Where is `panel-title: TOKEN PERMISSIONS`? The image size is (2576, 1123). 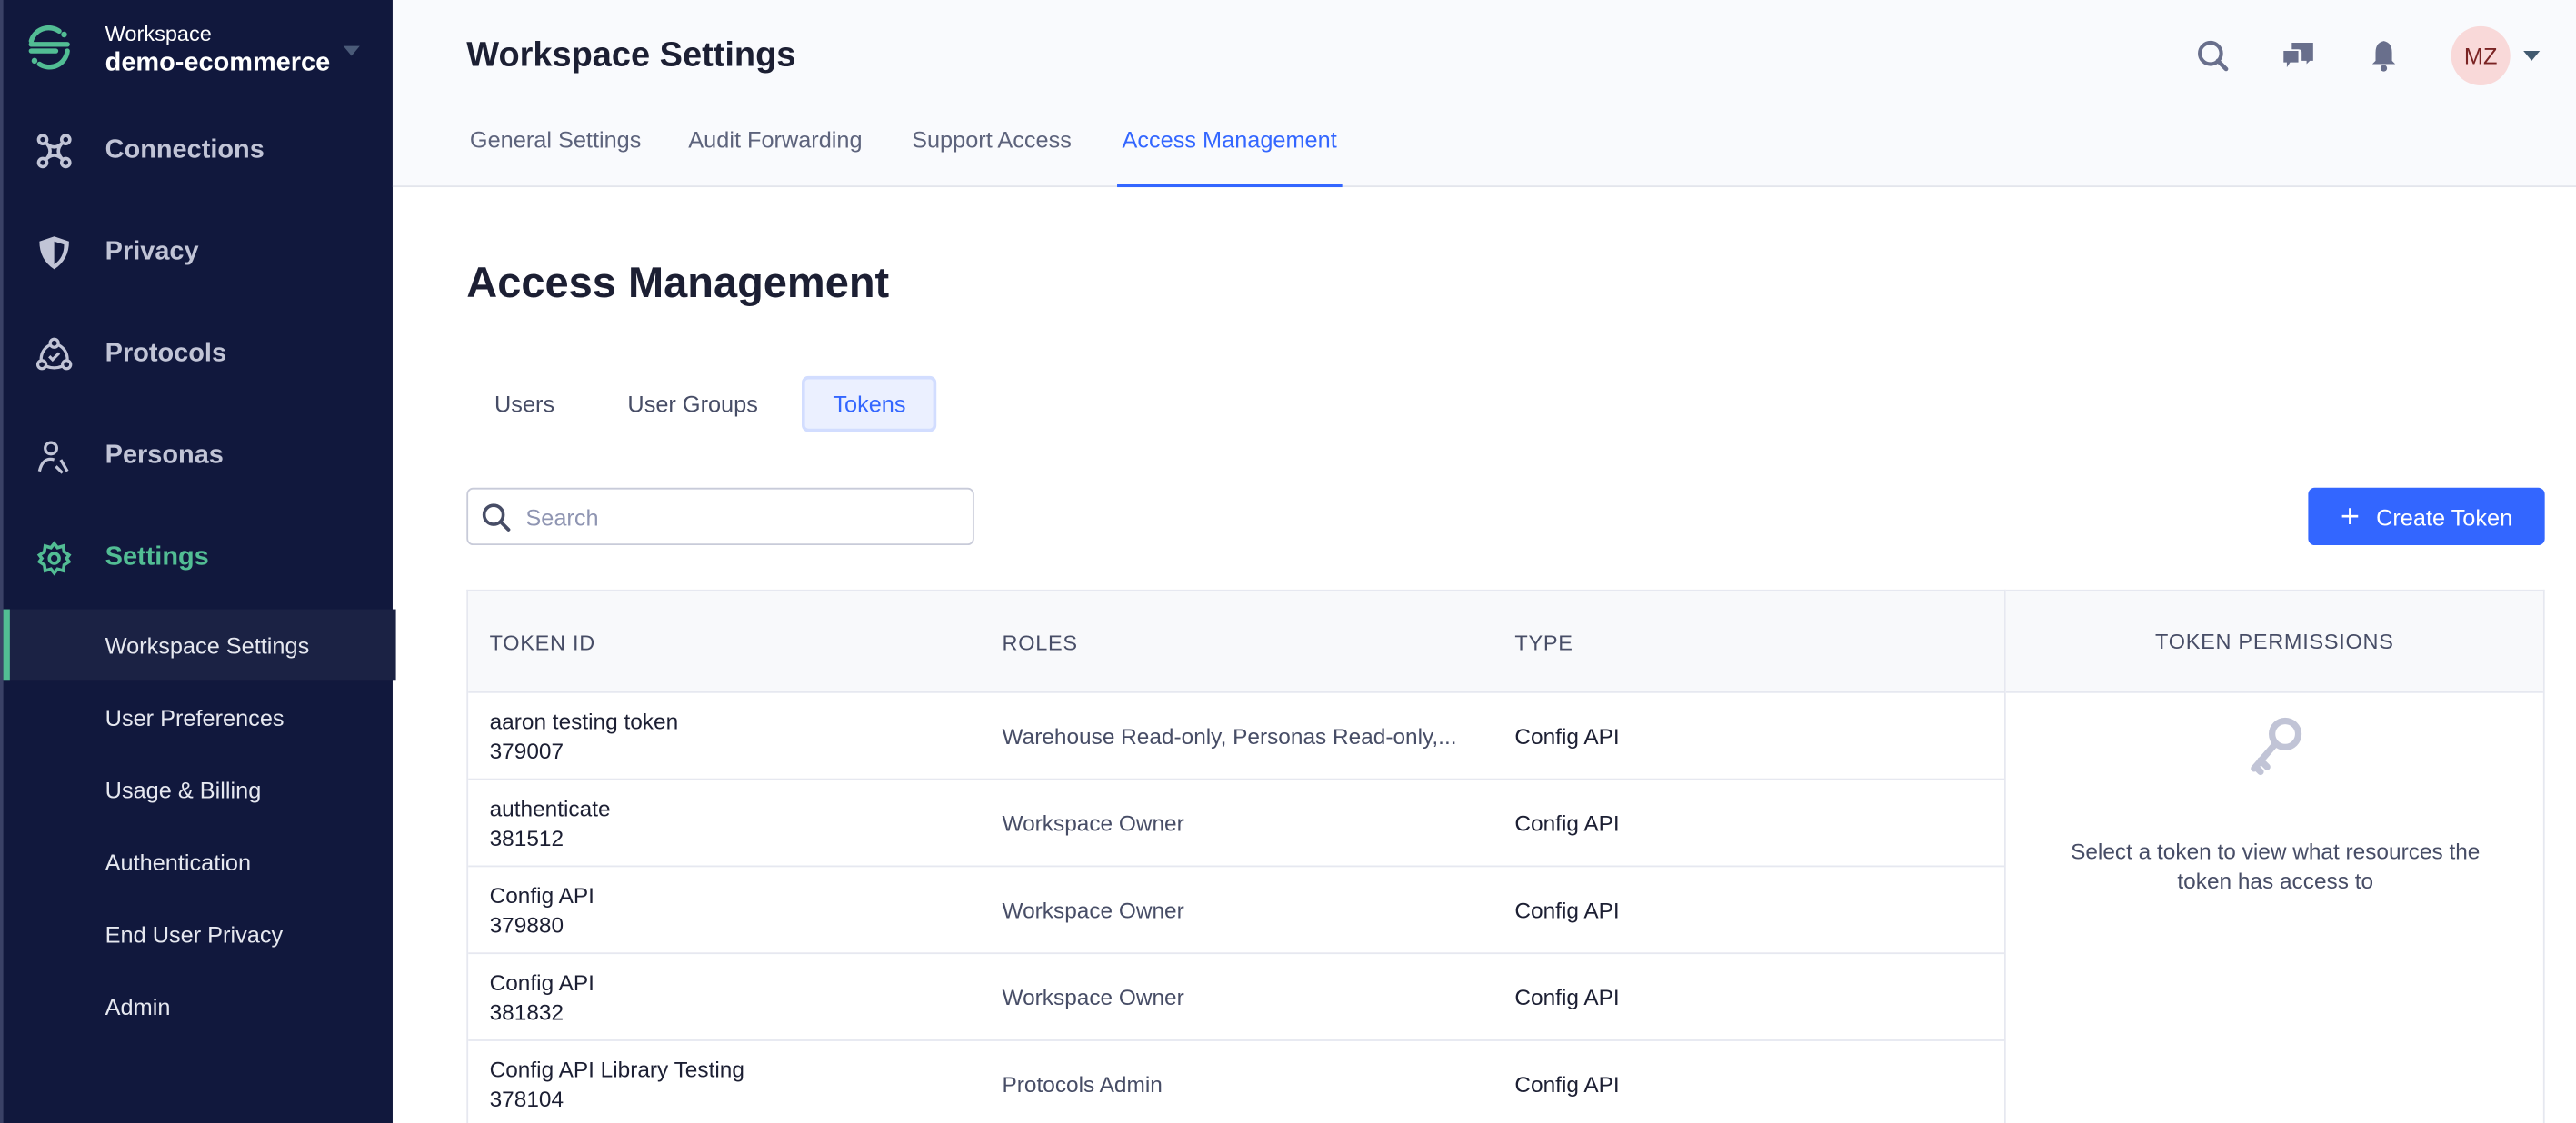
panel-title: TOKEN PERMISSIONS is located at coordinates (2274, 642).